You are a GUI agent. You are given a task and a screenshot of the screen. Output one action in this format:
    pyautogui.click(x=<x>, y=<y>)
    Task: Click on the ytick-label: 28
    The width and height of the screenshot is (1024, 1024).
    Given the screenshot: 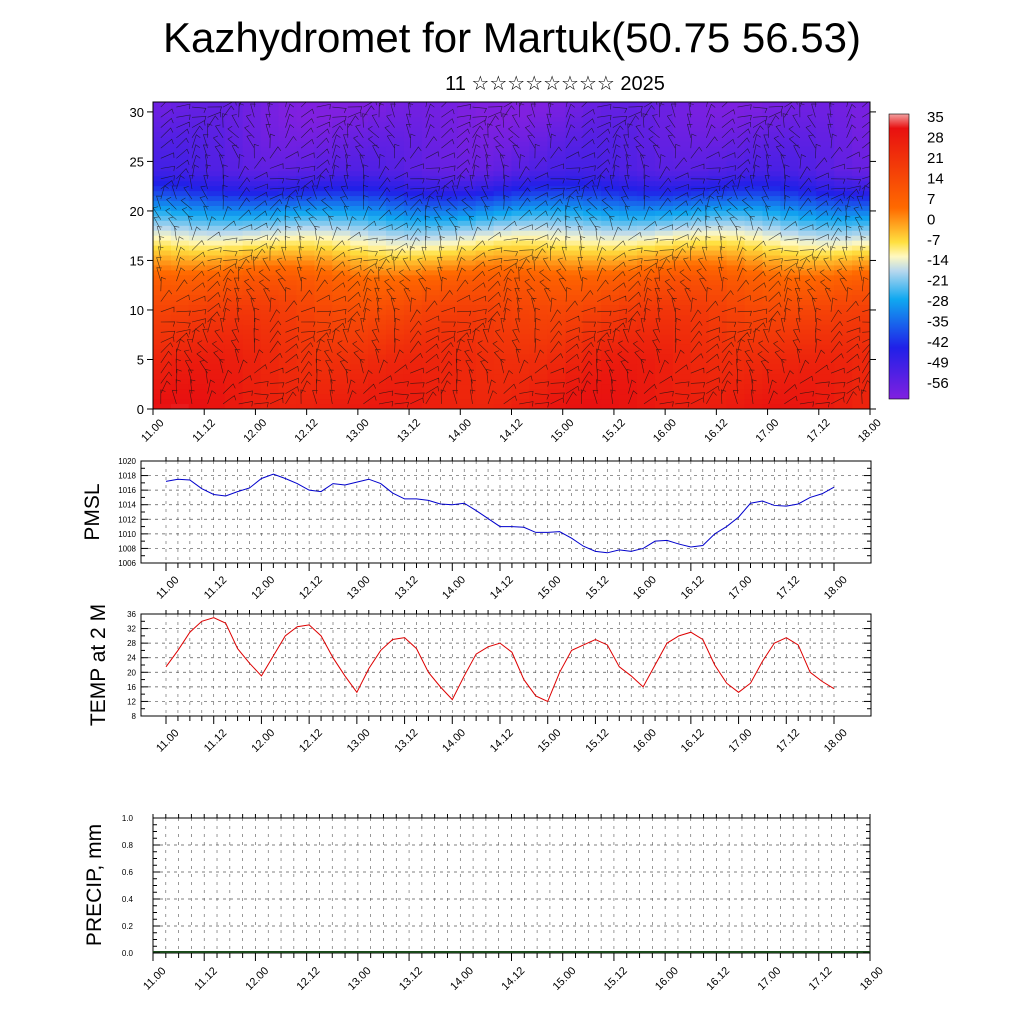 What is the action you would take?
    pyautogui.click(x=131, y=643)
    